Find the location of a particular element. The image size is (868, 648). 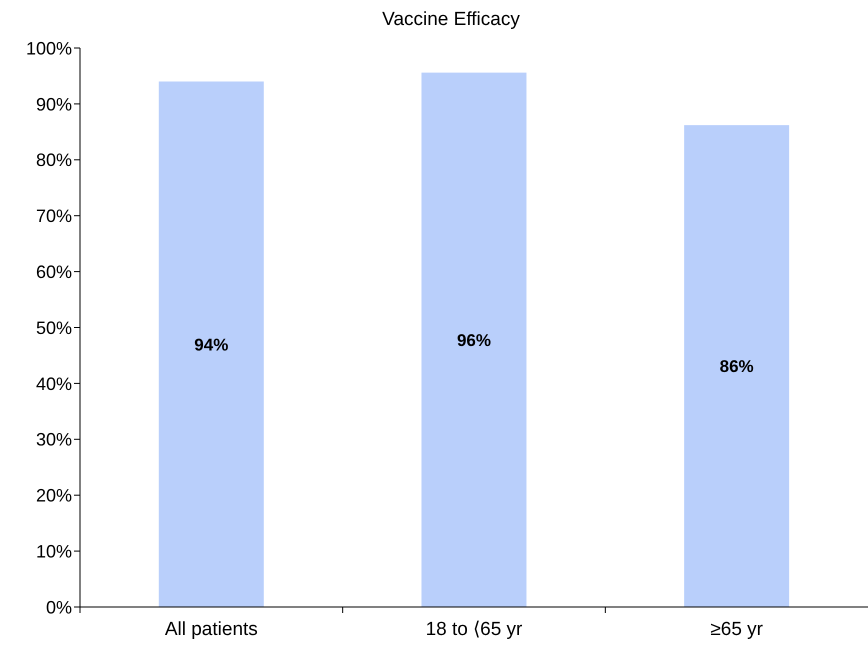

y-tick-label: 30% is located at coordinates (54, 440).